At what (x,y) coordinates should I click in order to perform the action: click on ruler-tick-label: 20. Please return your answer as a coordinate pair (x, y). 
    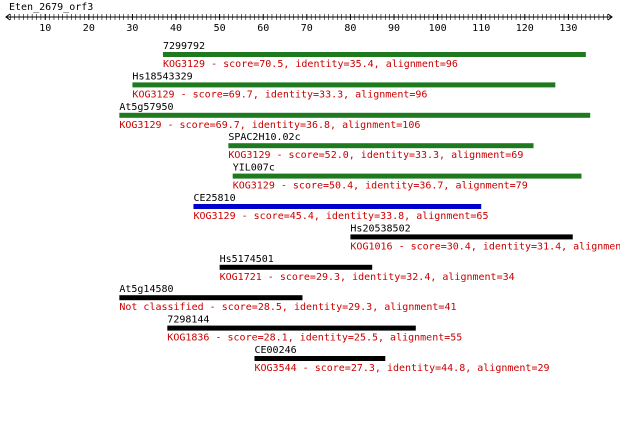
    Looking at the image, I should click on (89, 28).